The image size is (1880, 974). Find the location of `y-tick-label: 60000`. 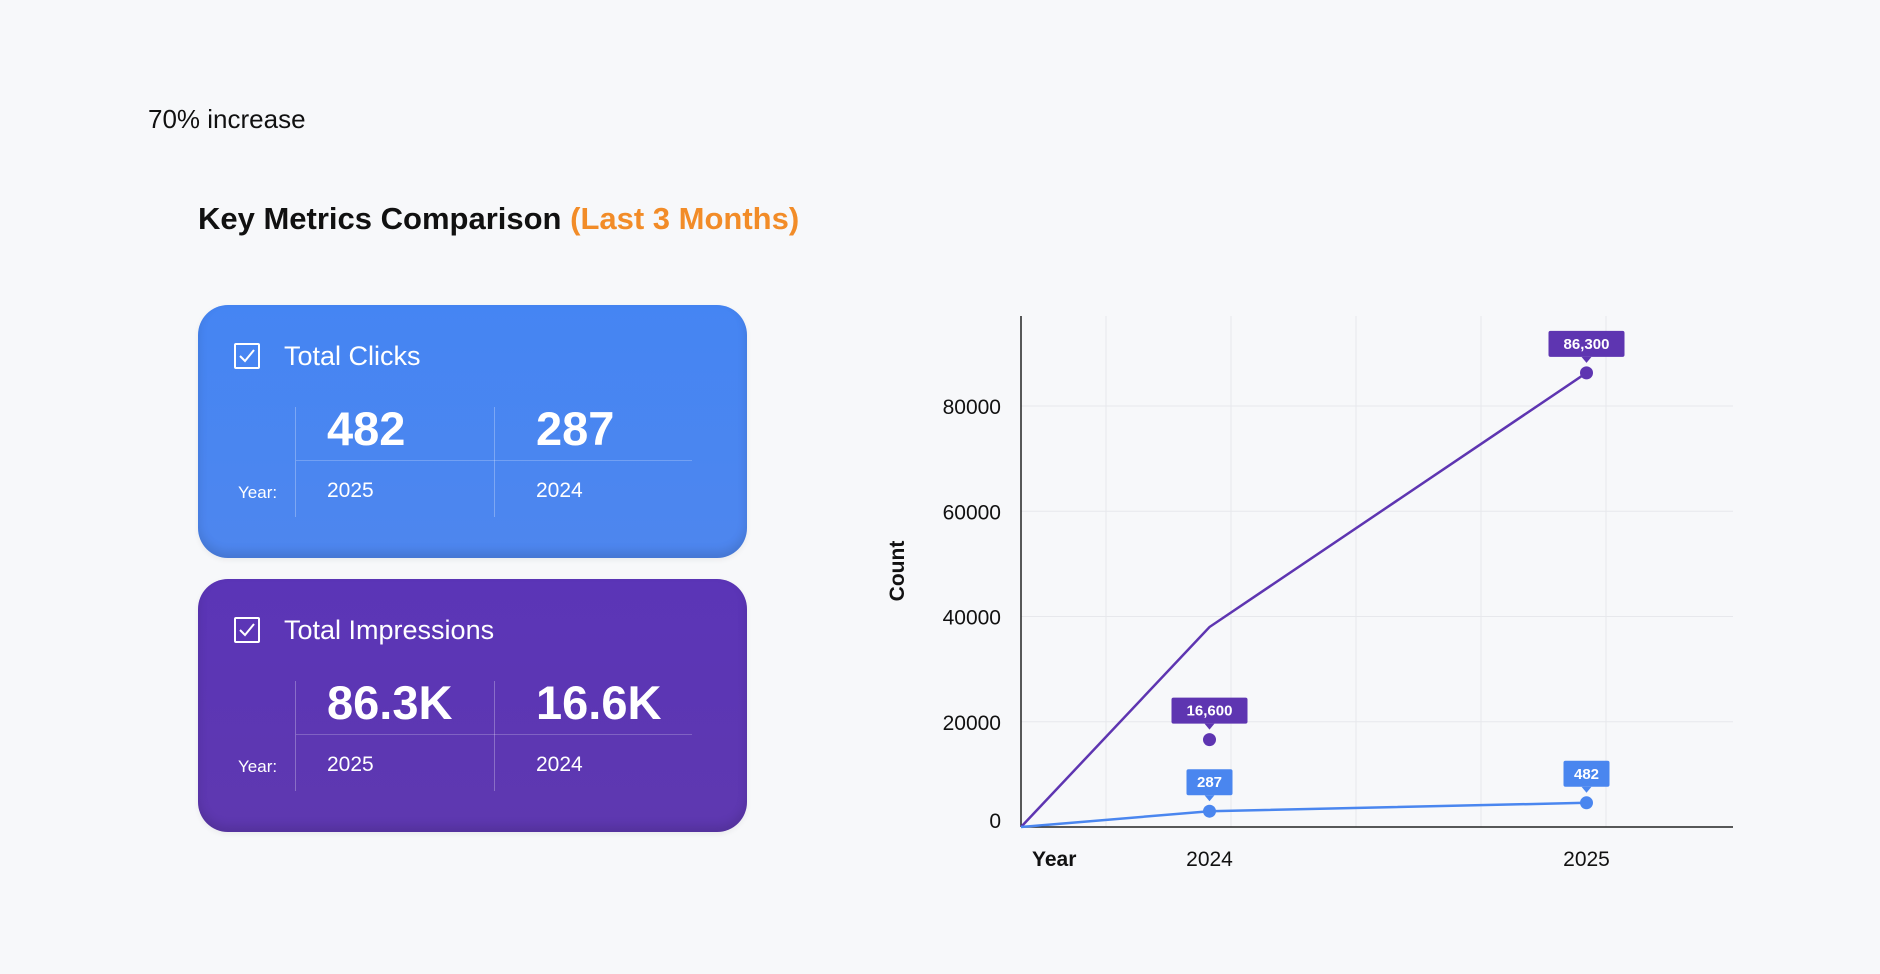

y-tick-label: 60000 is located at coordinates (972, 512).